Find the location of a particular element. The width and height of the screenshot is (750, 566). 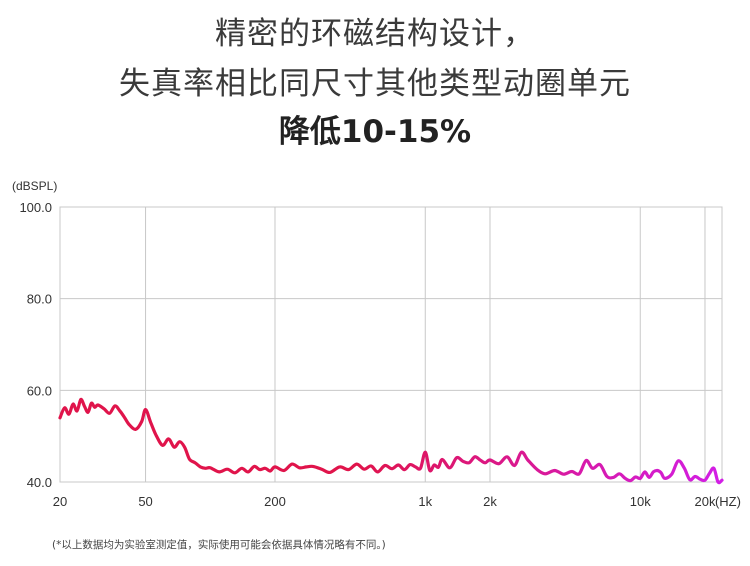

footnote: (*以上数据均为实验室测定值，实际使用可能会依据具体情况略有不同。) is located at coordinates (219, 545).